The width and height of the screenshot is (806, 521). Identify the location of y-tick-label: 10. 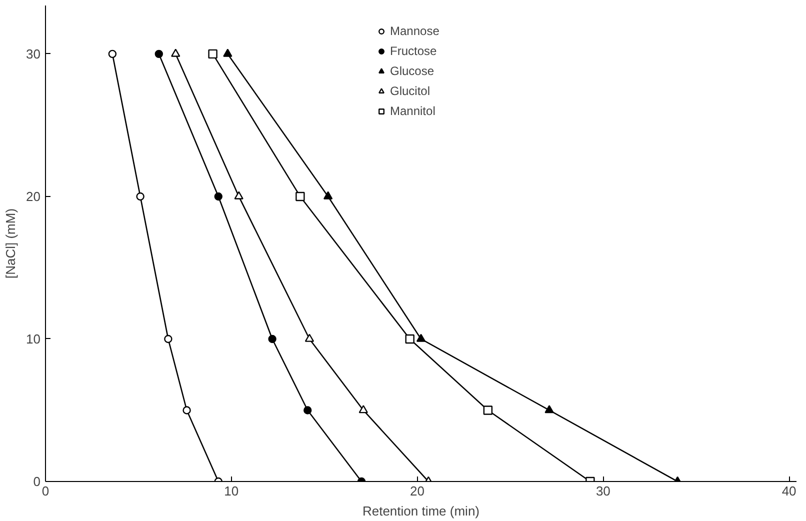
(33, 338).